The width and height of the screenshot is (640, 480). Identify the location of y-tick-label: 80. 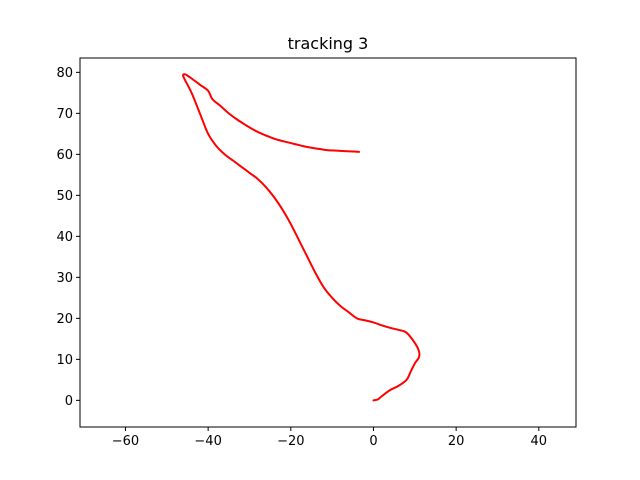
(64, 73).